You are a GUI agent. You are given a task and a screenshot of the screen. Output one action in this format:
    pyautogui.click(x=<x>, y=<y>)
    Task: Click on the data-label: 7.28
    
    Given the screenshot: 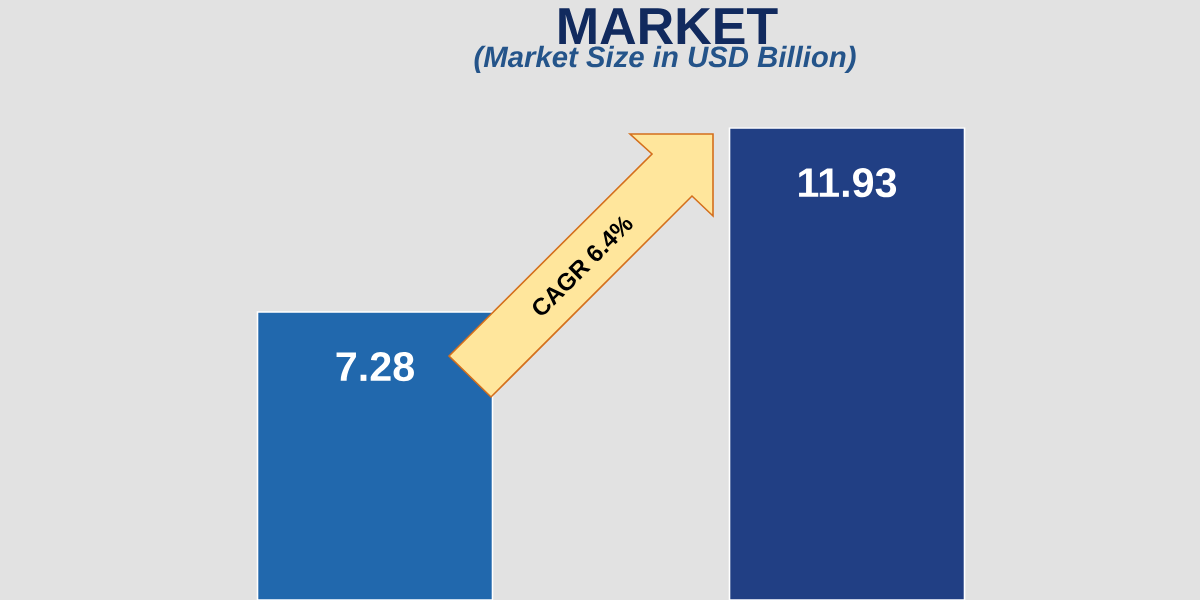 What is the action you would take?
    pyautogui.click(x=375, y=367)
    